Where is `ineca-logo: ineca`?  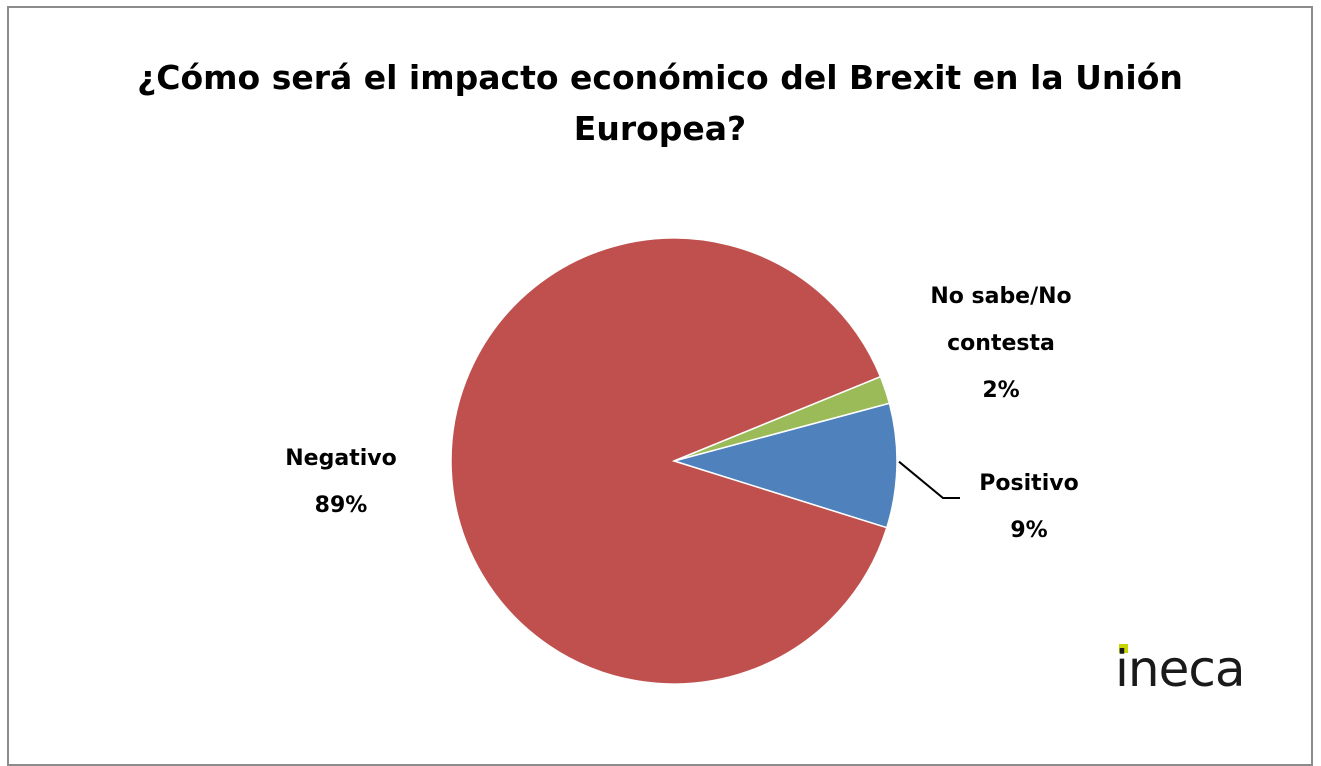
ineca-logo: ineca is located at coordinates (1195, 672).